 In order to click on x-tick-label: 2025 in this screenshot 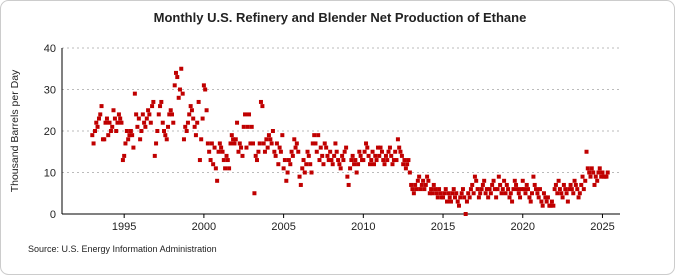, I will do `click(602, 227)`.